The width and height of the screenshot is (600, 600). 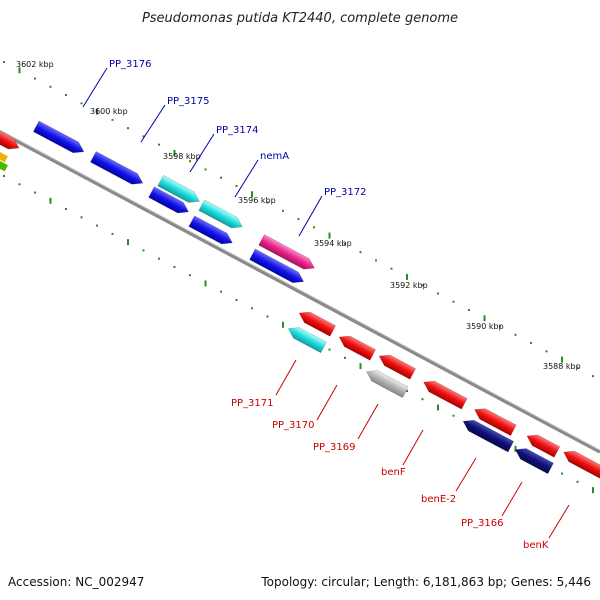 I want to click on kbp-label-3588: 3588 kbp, so click(x=562, y=366).